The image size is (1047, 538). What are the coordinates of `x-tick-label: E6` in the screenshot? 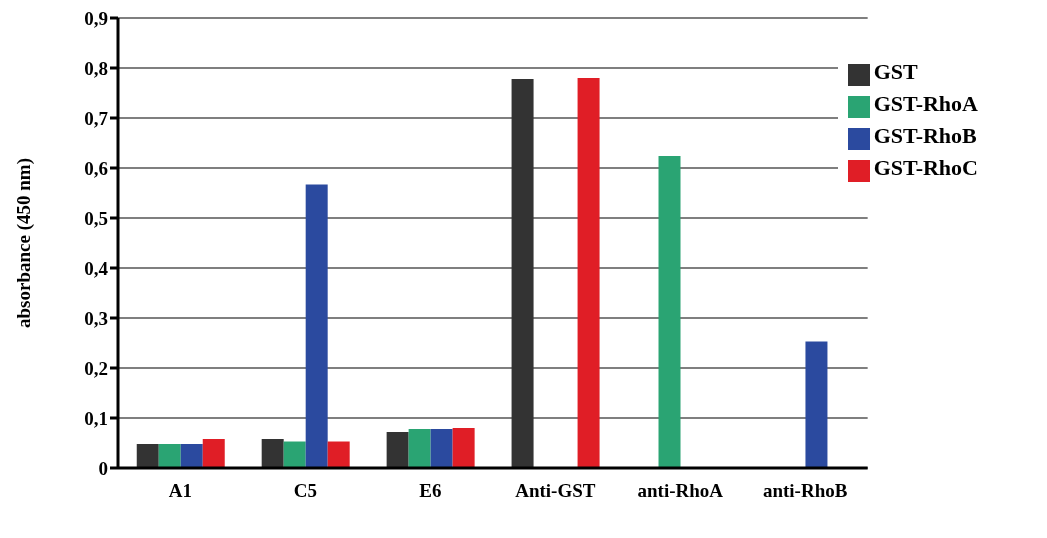 It's located at (430, 491).